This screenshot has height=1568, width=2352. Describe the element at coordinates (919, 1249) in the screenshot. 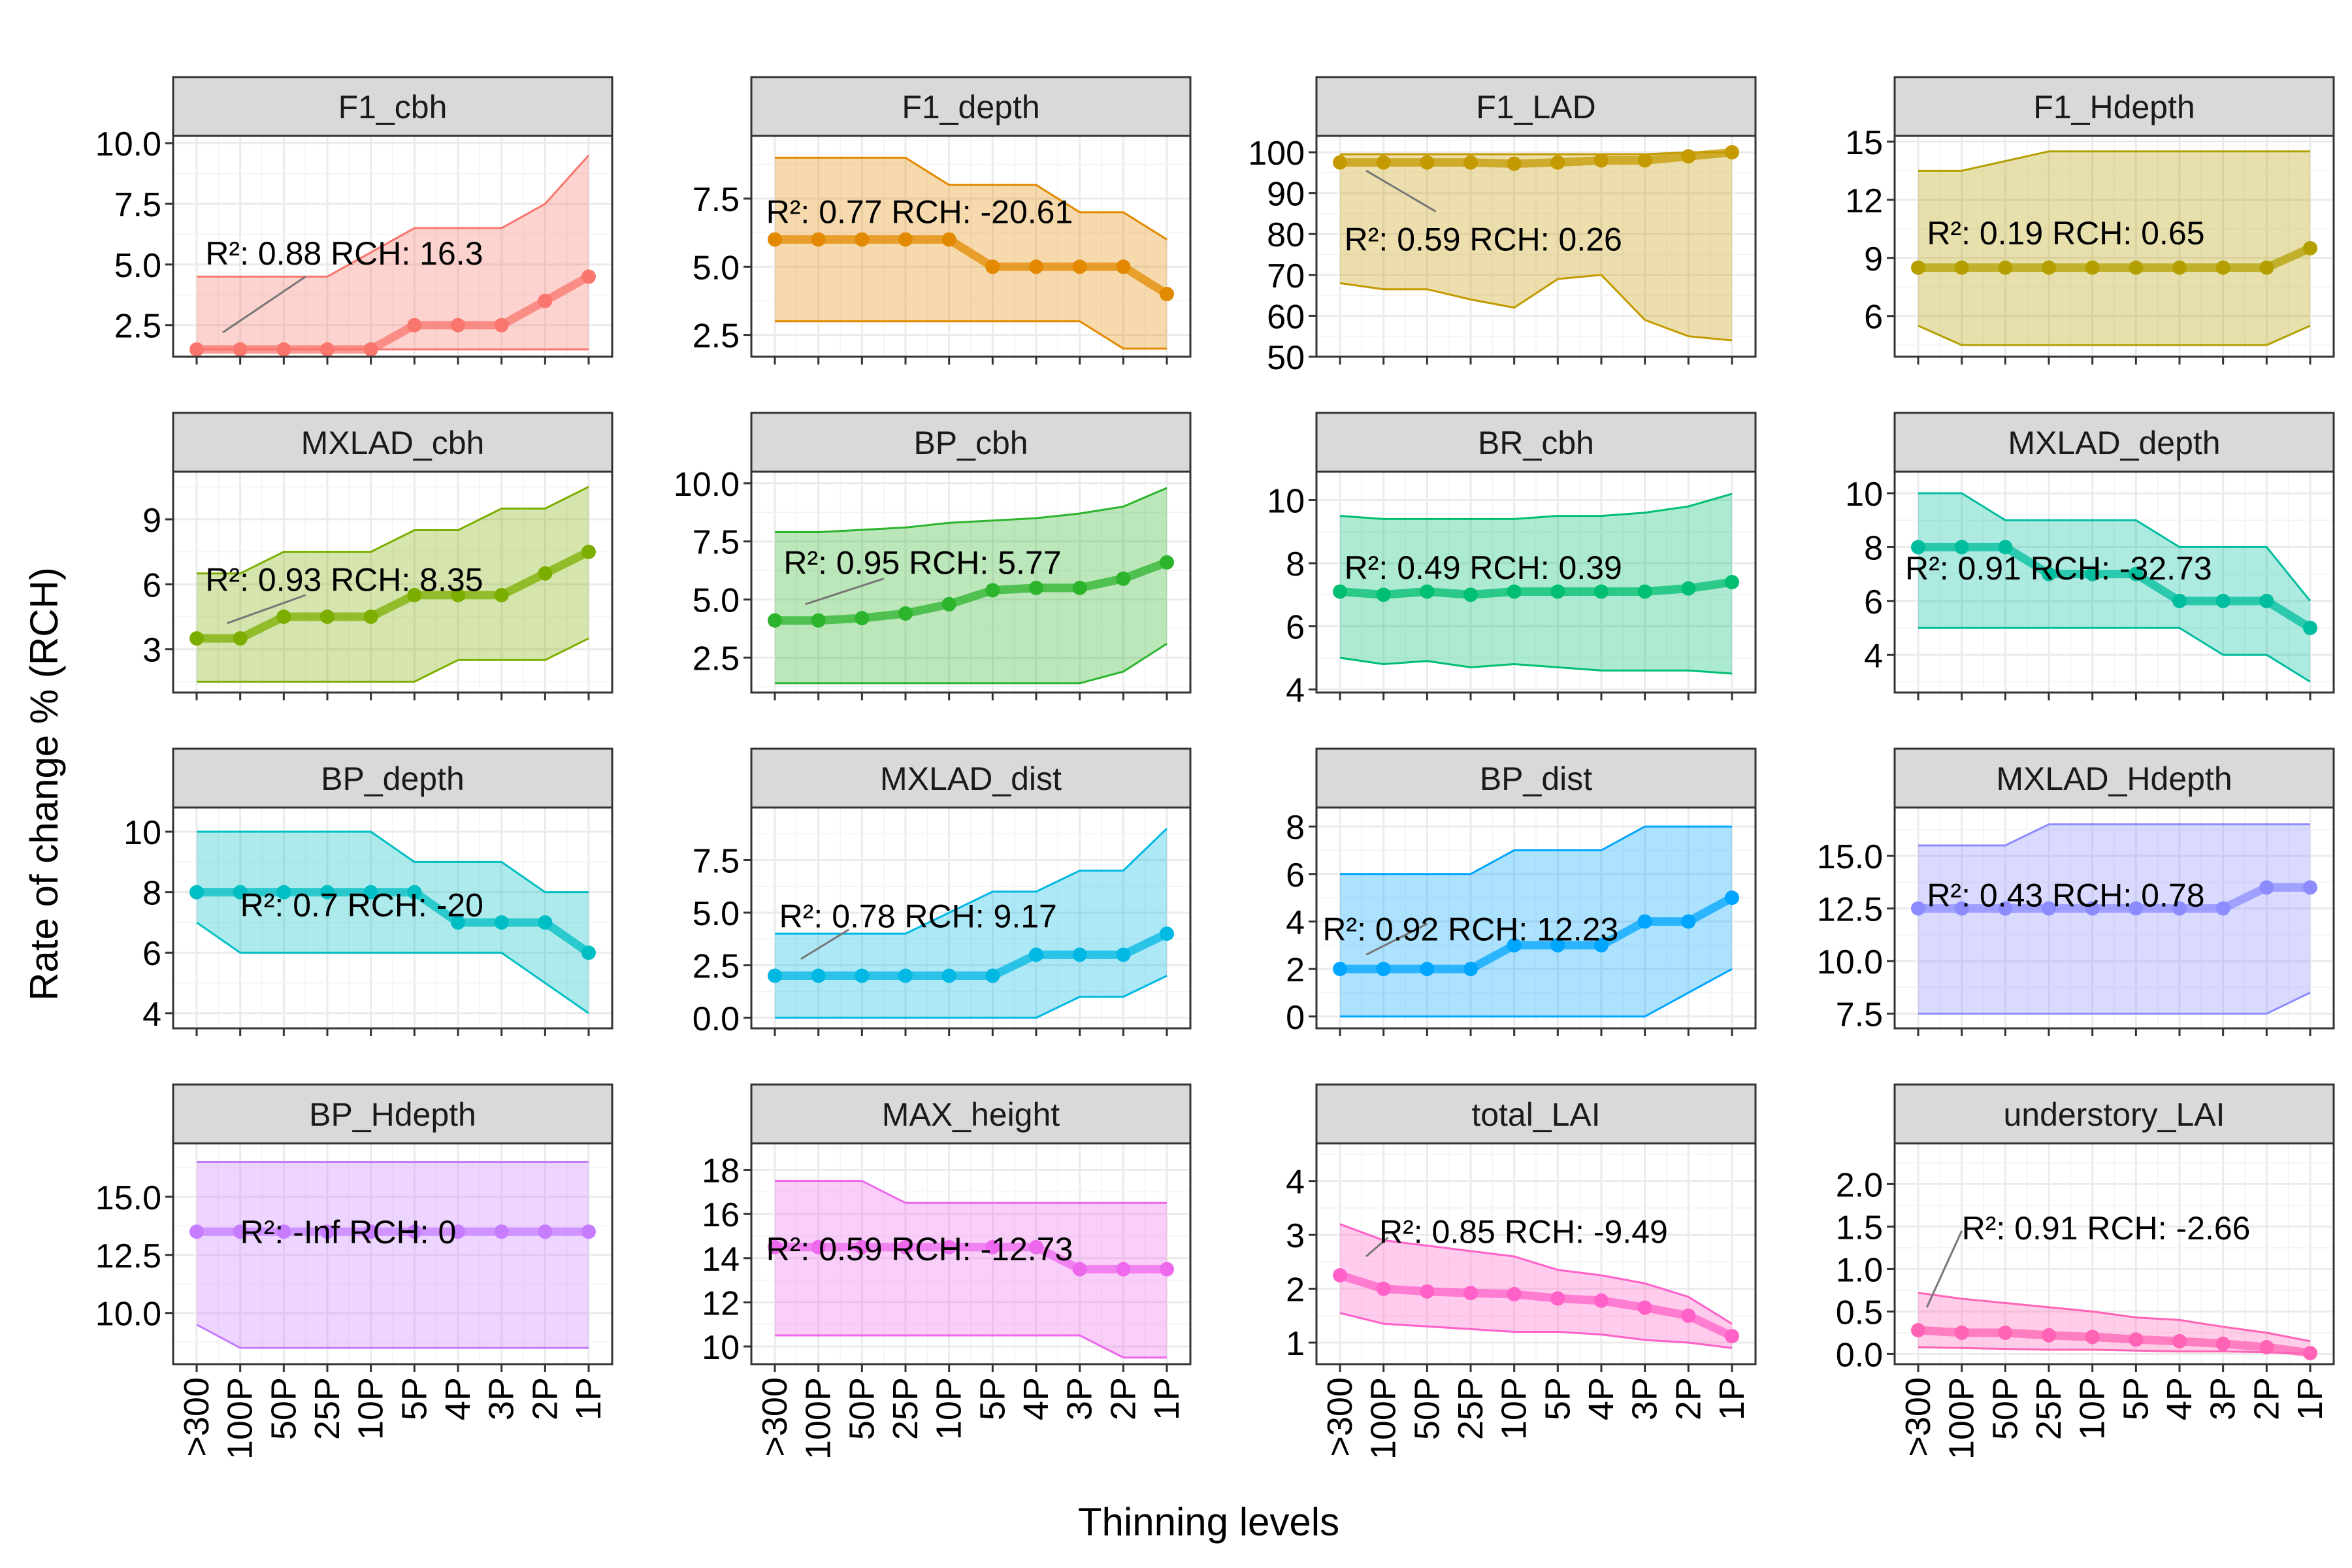

I see `annotation-label: R²: 0.59 RCH: -12.73` at that location.